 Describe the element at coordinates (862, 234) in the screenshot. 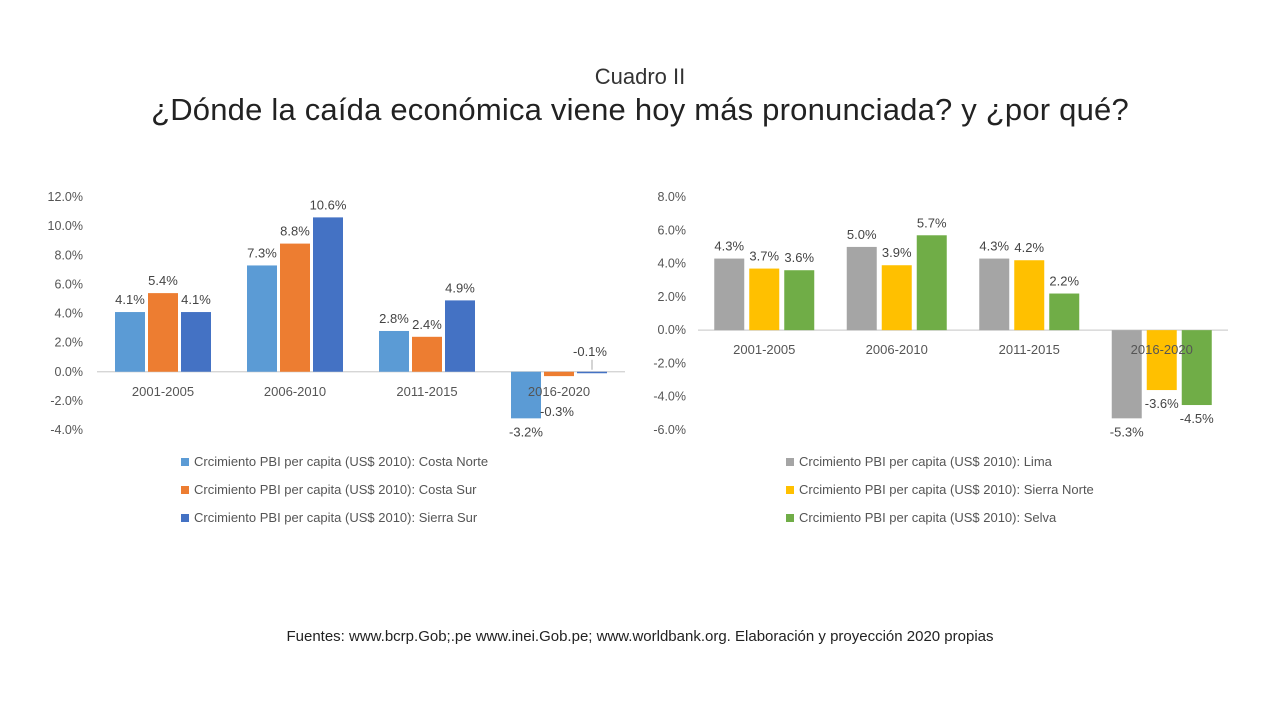

I see `data-label: 5.0%` at that location.